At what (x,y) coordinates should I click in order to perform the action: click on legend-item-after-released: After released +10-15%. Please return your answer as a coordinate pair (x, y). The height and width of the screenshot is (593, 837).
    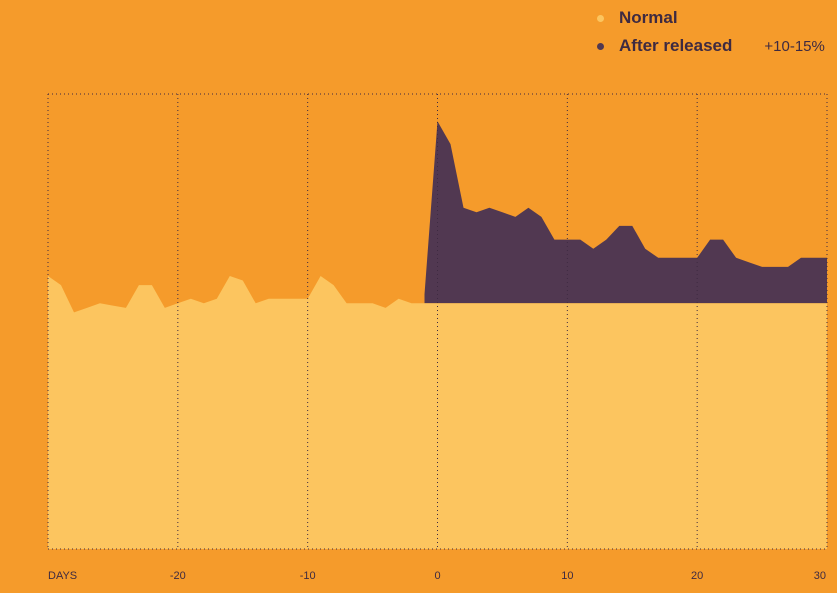
    Looking at the image, I should click on (711, 46).